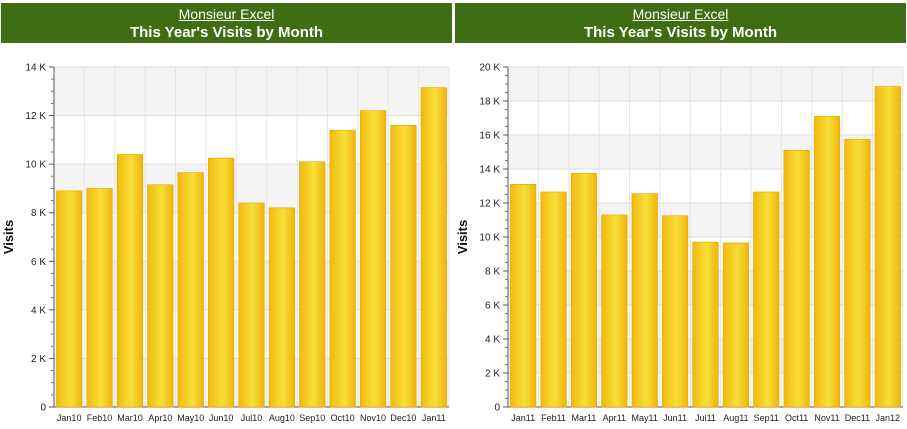 This screenshot has width=907, height=429. I want to click on y-tick-label: 16 K, so click(489, 136).